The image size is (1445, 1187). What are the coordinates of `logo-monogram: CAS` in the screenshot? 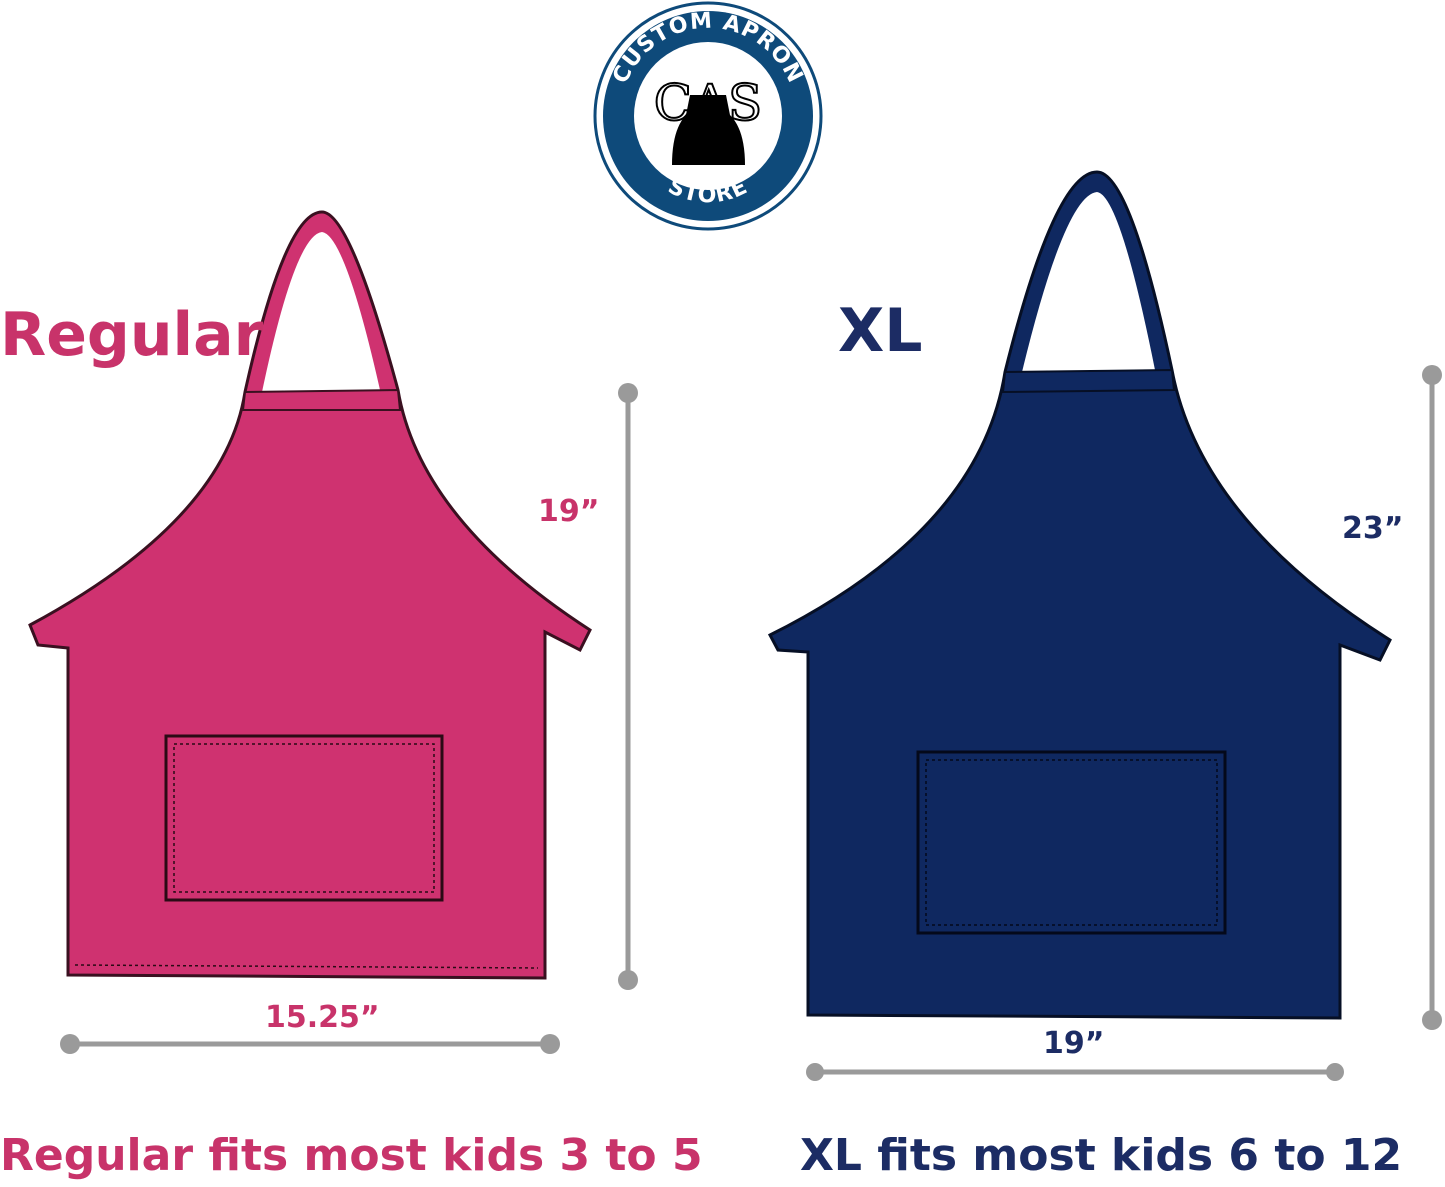 It's located at (708, 103).